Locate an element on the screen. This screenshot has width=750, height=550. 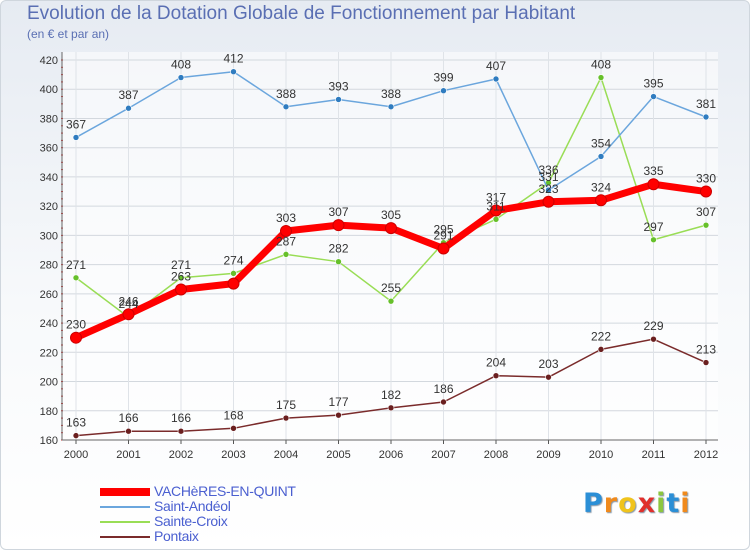
y-tick-label: 340 is located at coordinates (49, 178).